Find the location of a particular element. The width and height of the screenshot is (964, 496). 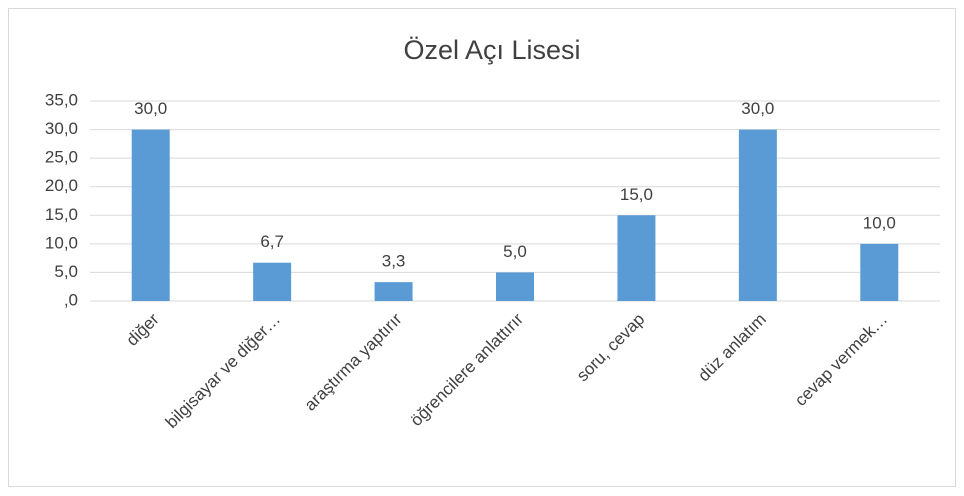

y-tick-label: 35,0 is located at coordinates (61, 99).